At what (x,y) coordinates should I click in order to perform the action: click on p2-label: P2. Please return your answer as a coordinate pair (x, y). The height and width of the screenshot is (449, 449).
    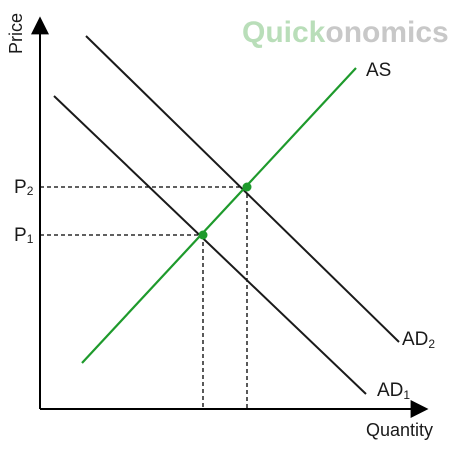
    Looking at the image, I should click on (24, 187).